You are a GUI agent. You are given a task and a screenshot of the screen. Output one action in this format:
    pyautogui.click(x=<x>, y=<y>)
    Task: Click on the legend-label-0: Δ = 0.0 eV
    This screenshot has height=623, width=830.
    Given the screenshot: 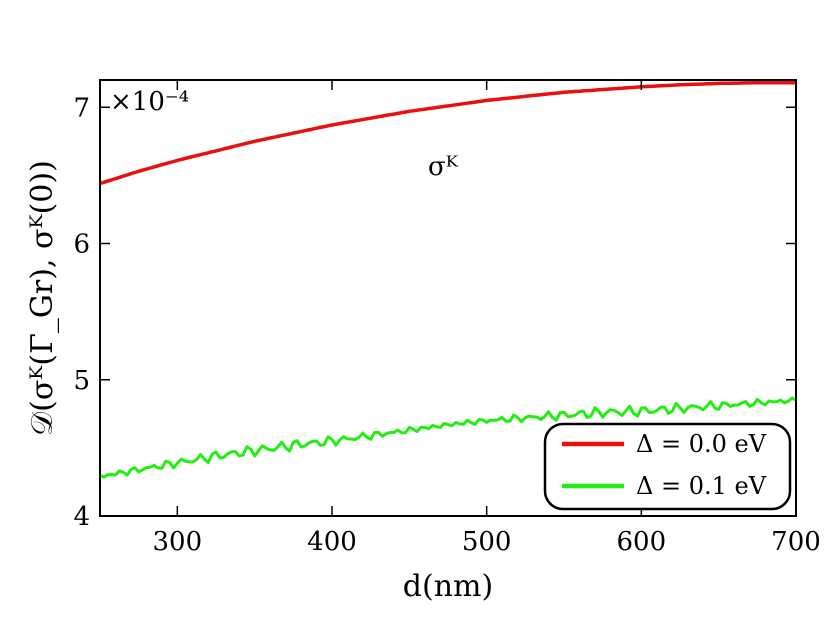 What is the action you would take?
    pyautogui.click(x=701, y=444)
    